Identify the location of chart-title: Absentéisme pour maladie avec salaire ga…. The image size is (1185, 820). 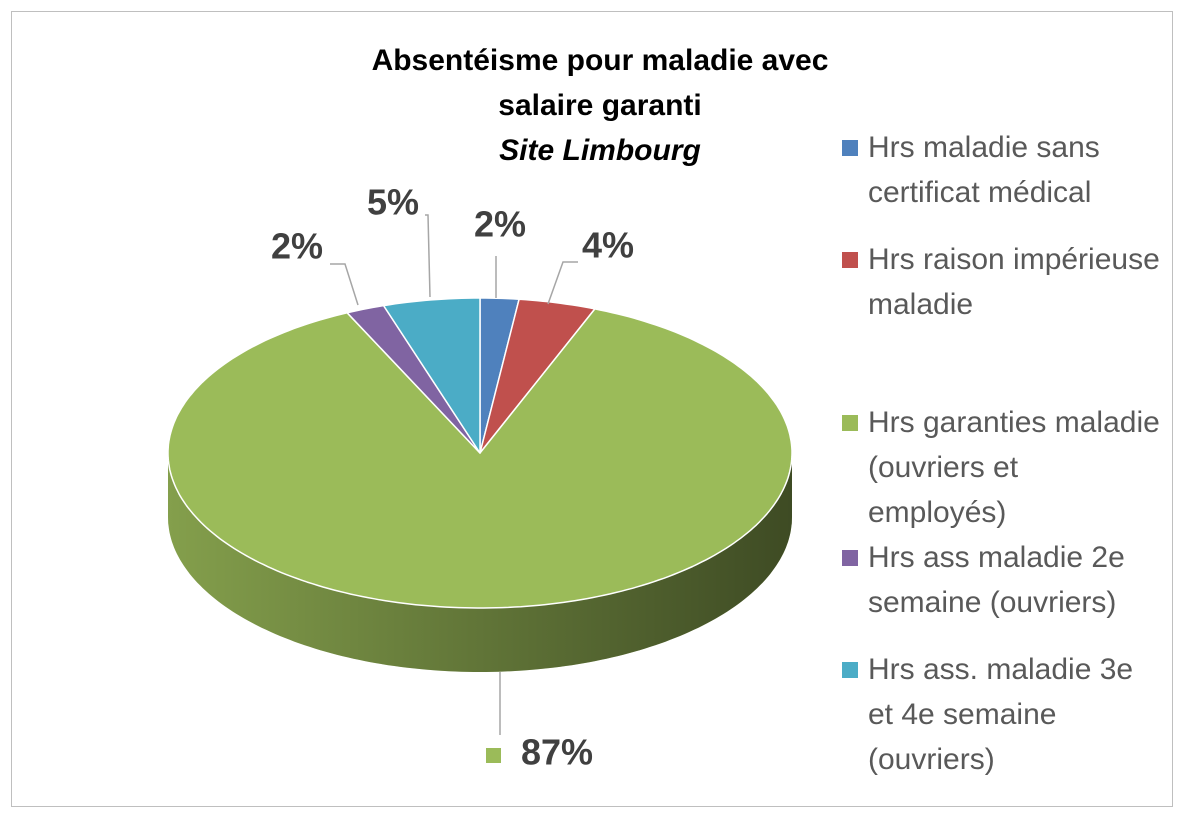
(600, 83).